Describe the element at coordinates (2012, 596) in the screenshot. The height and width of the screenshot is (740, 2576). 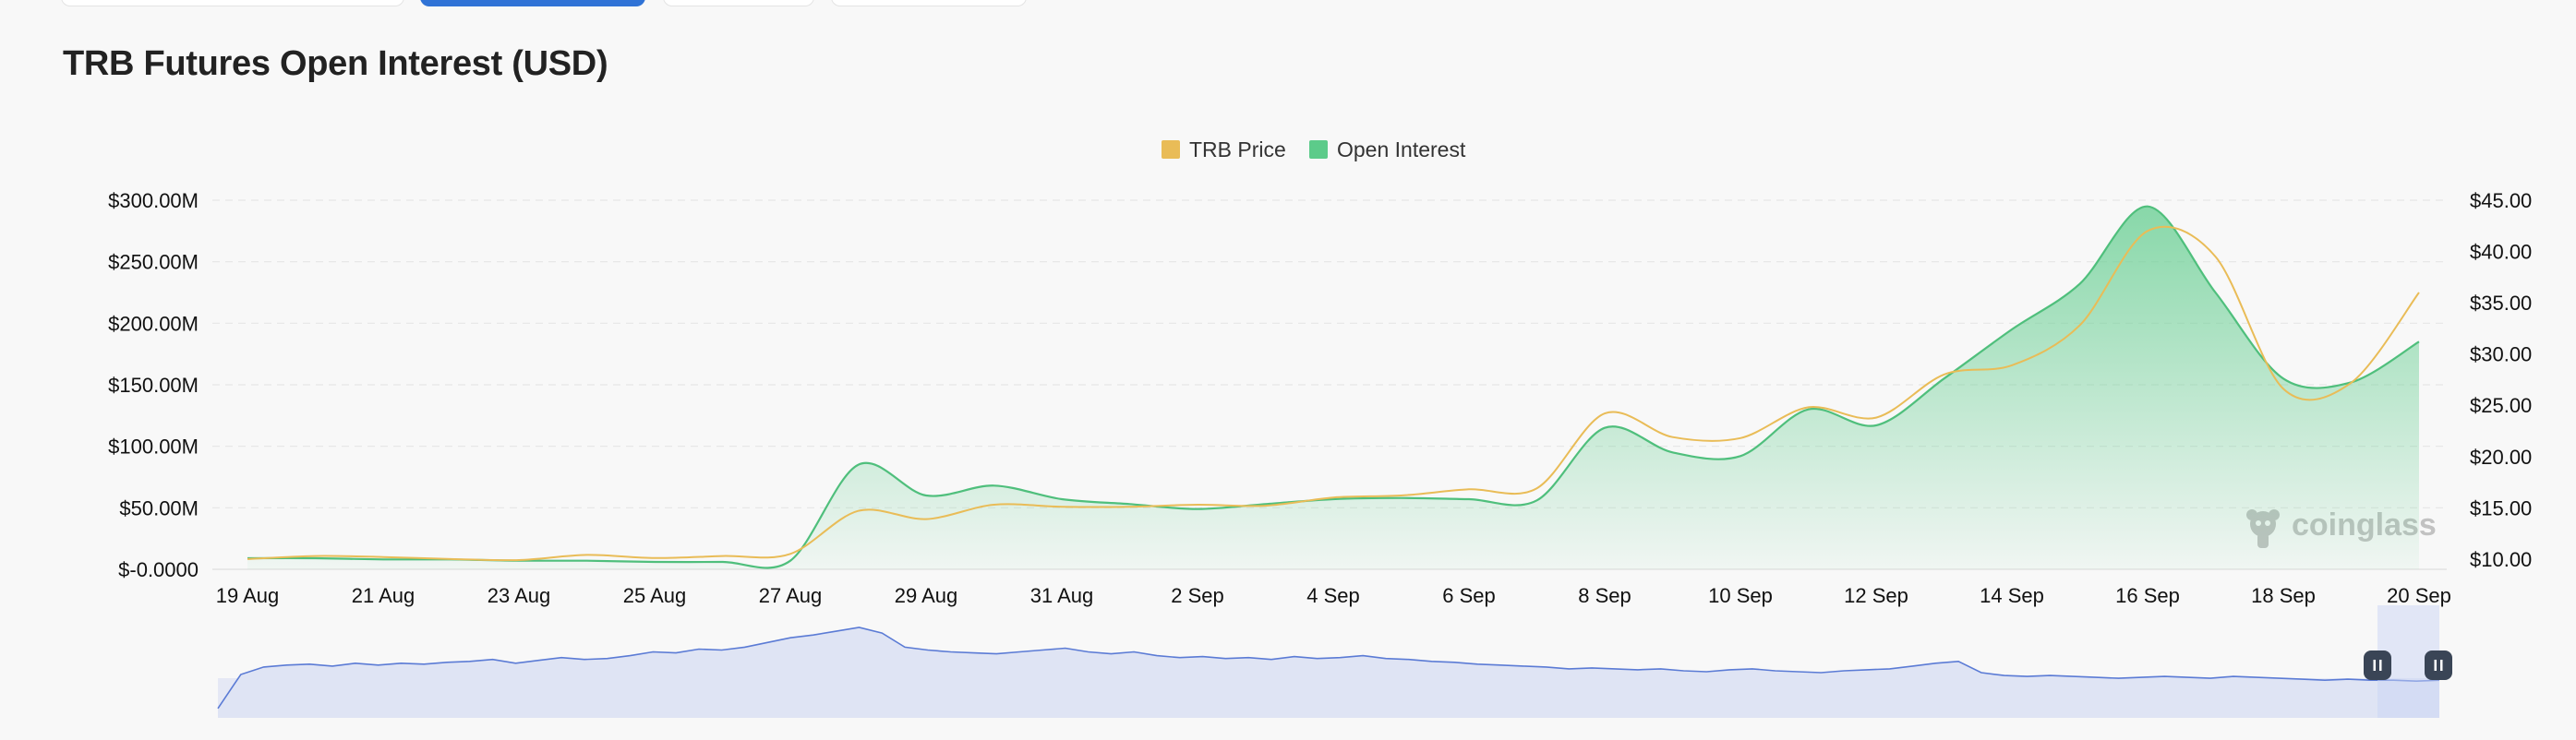
I see `x-tick-label: 14 Sep` at that location.